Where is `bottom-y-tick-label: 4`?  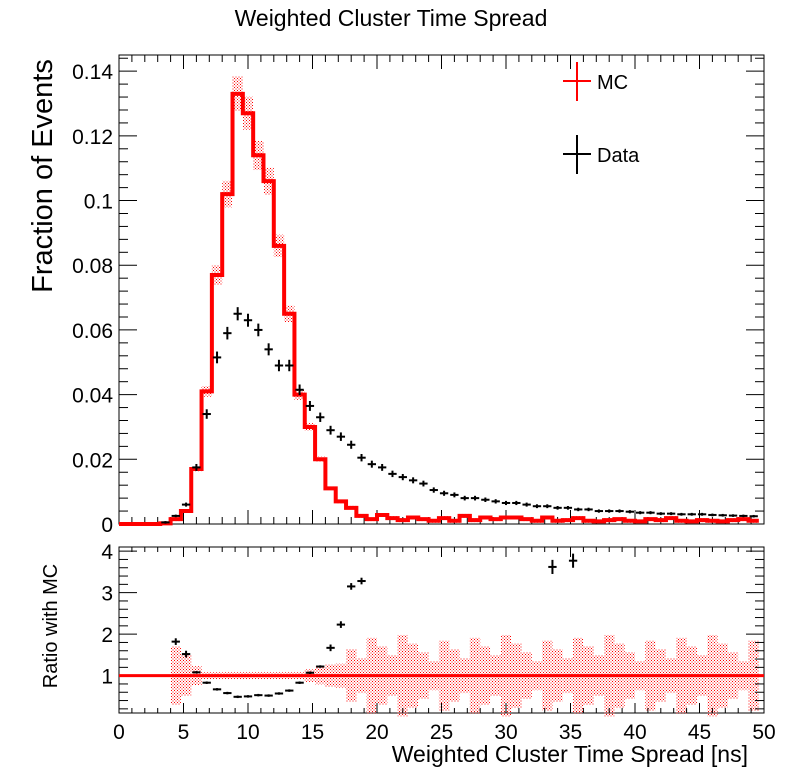
bottom-y-tick-label: 4 is located at coordinates (107, 552).